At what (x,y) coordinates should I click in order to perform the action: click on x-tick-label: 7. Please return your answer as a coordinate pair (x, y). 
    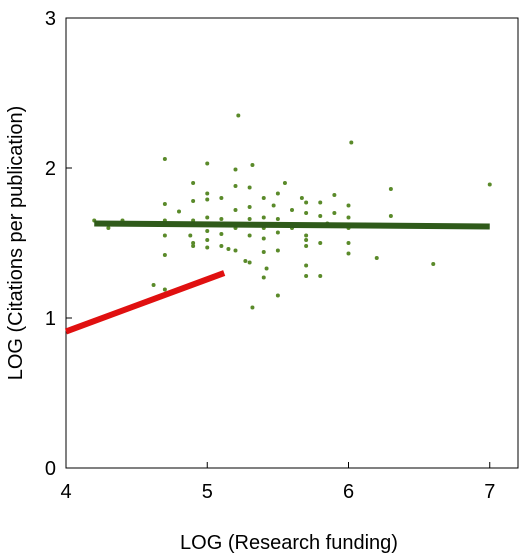
    Looking at the image, I should click on (489, 492).